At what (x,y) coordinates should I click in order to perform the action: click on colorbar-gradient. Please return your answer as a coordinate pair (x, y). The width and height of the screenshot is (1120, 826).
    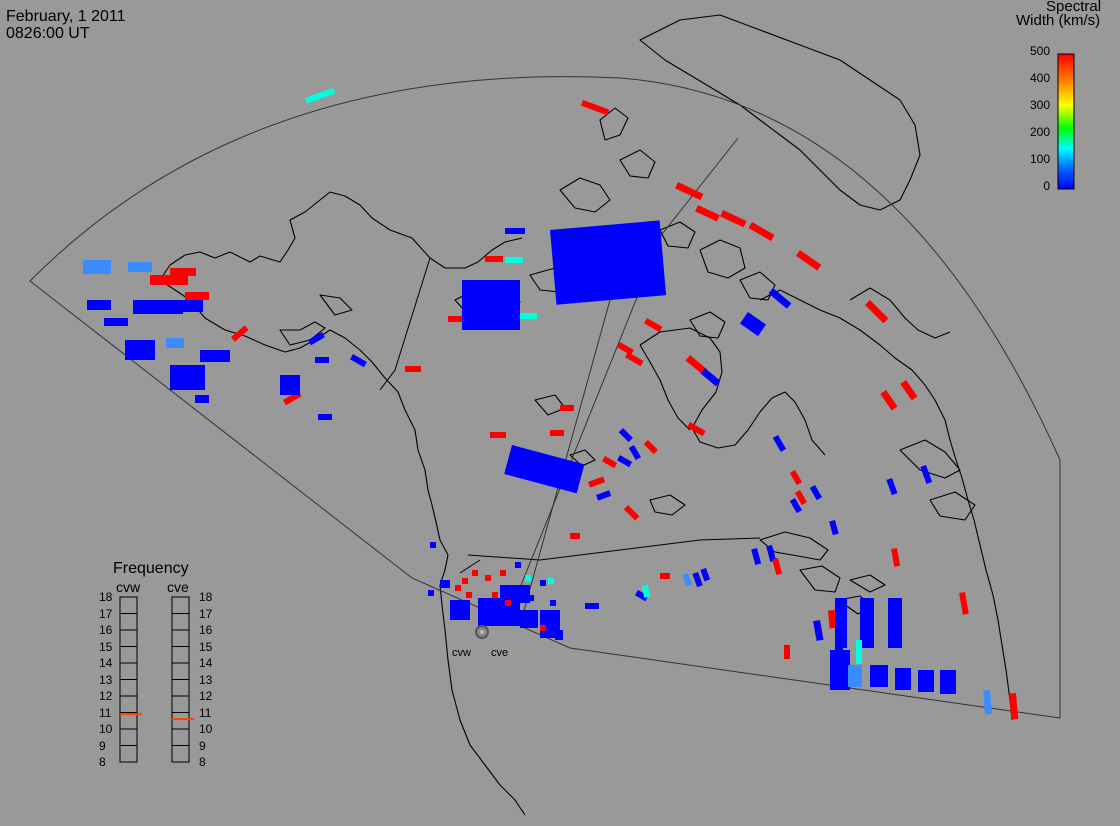
    Looking at the image, I should click on (1066, 121).